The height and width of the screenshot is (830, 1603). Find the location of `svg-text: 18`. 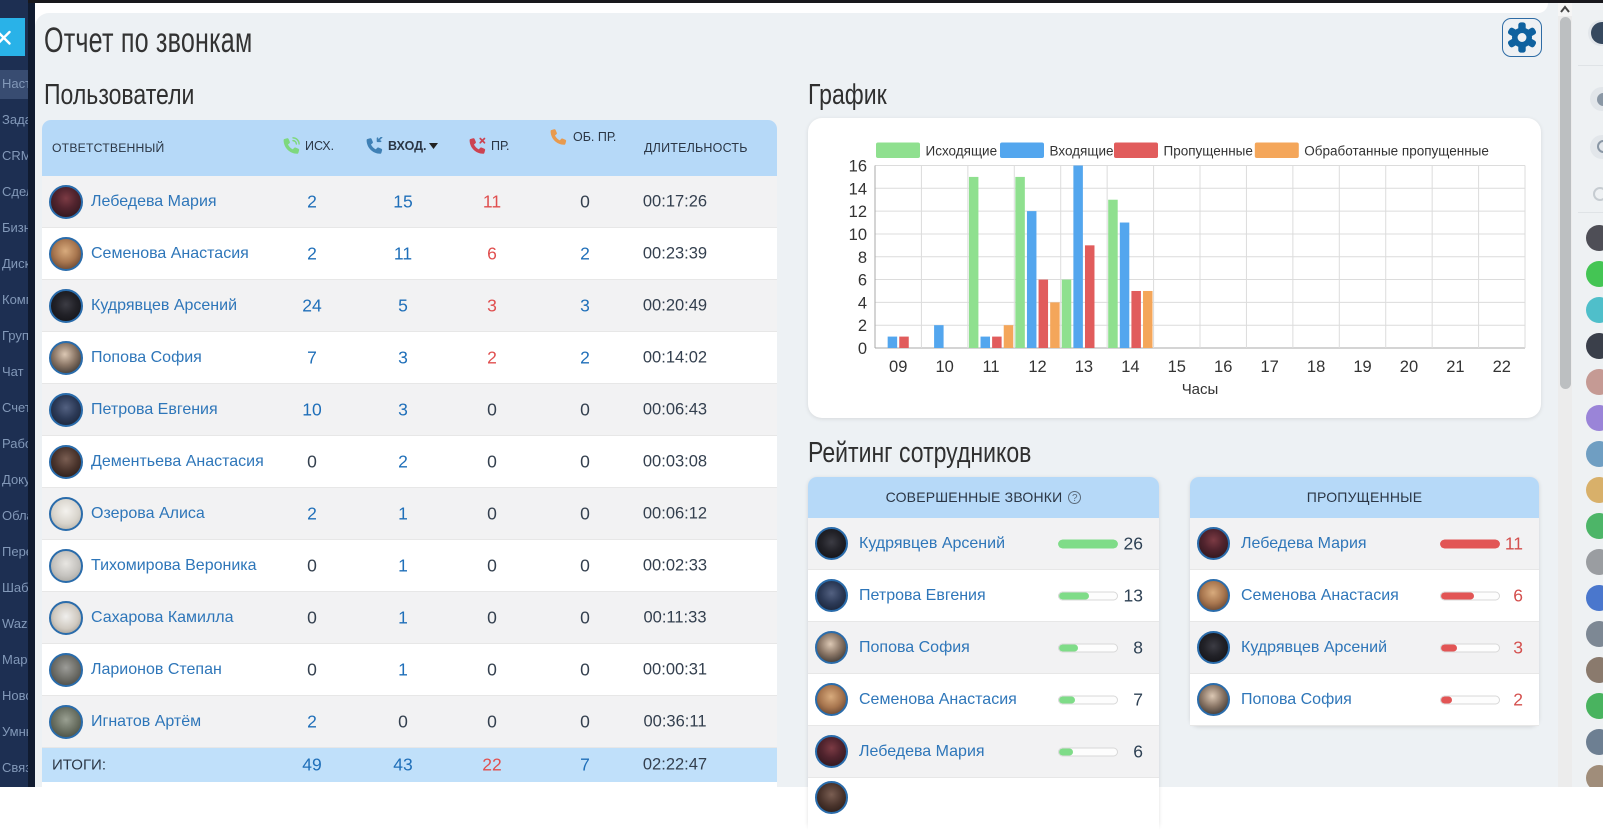

svg-text: 18 is located at coordinates (1316, 367).